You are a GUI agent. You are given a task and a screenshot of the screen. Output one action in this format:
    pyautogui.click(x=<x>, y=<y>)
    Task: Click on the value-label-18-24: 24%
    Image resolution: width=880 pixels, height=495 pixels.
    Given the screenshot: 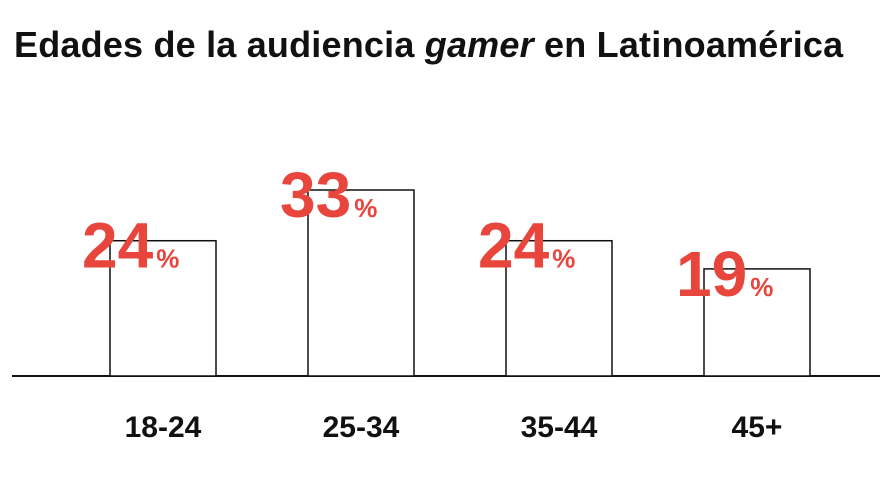 What is the action you would take?
    pyautogui.click(x=130, y=246)
    